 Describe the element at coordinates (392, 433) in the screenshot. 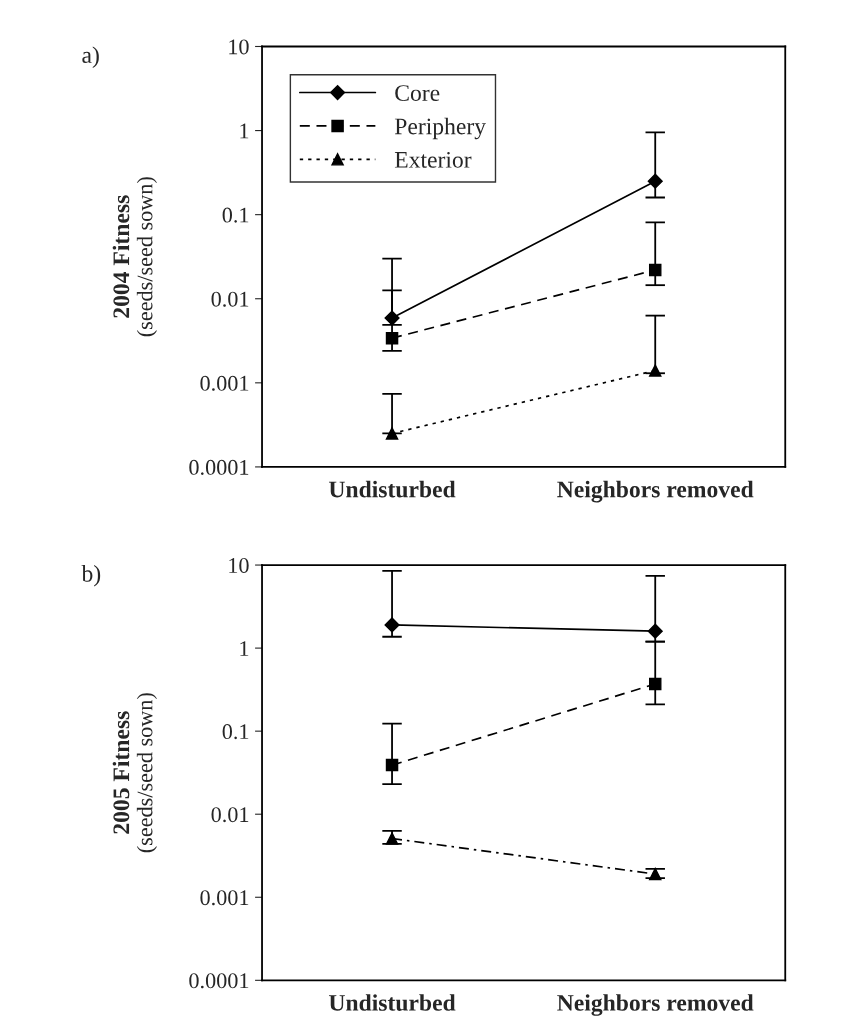

I see `point` at that location.